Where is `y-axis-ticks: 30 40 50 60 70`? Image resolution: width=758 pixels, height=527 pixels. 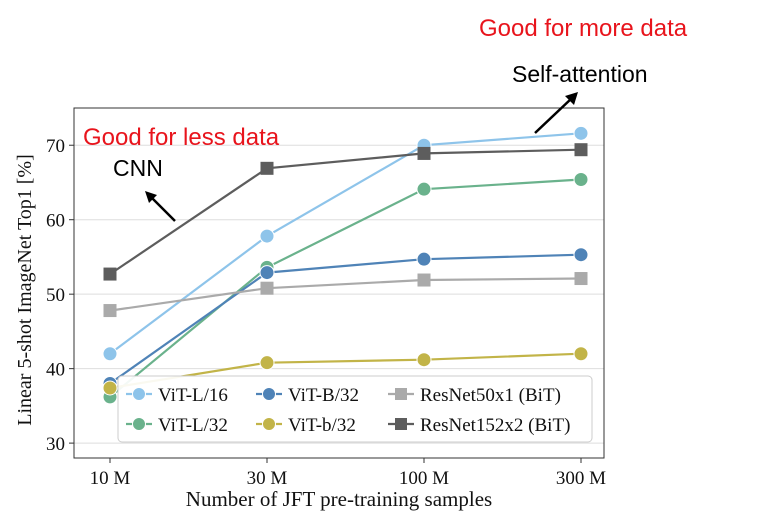
y-axis-ticks: 30 40 50 60 70 is located at coordinates (60, 295).